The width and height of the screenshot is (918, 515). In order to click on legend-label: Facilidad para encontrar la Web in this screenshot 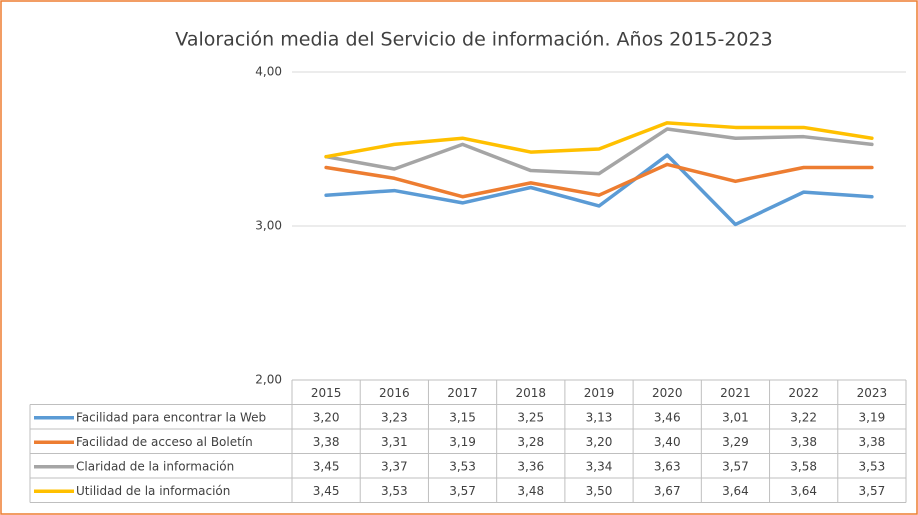, I will do `click(171, 417)`.